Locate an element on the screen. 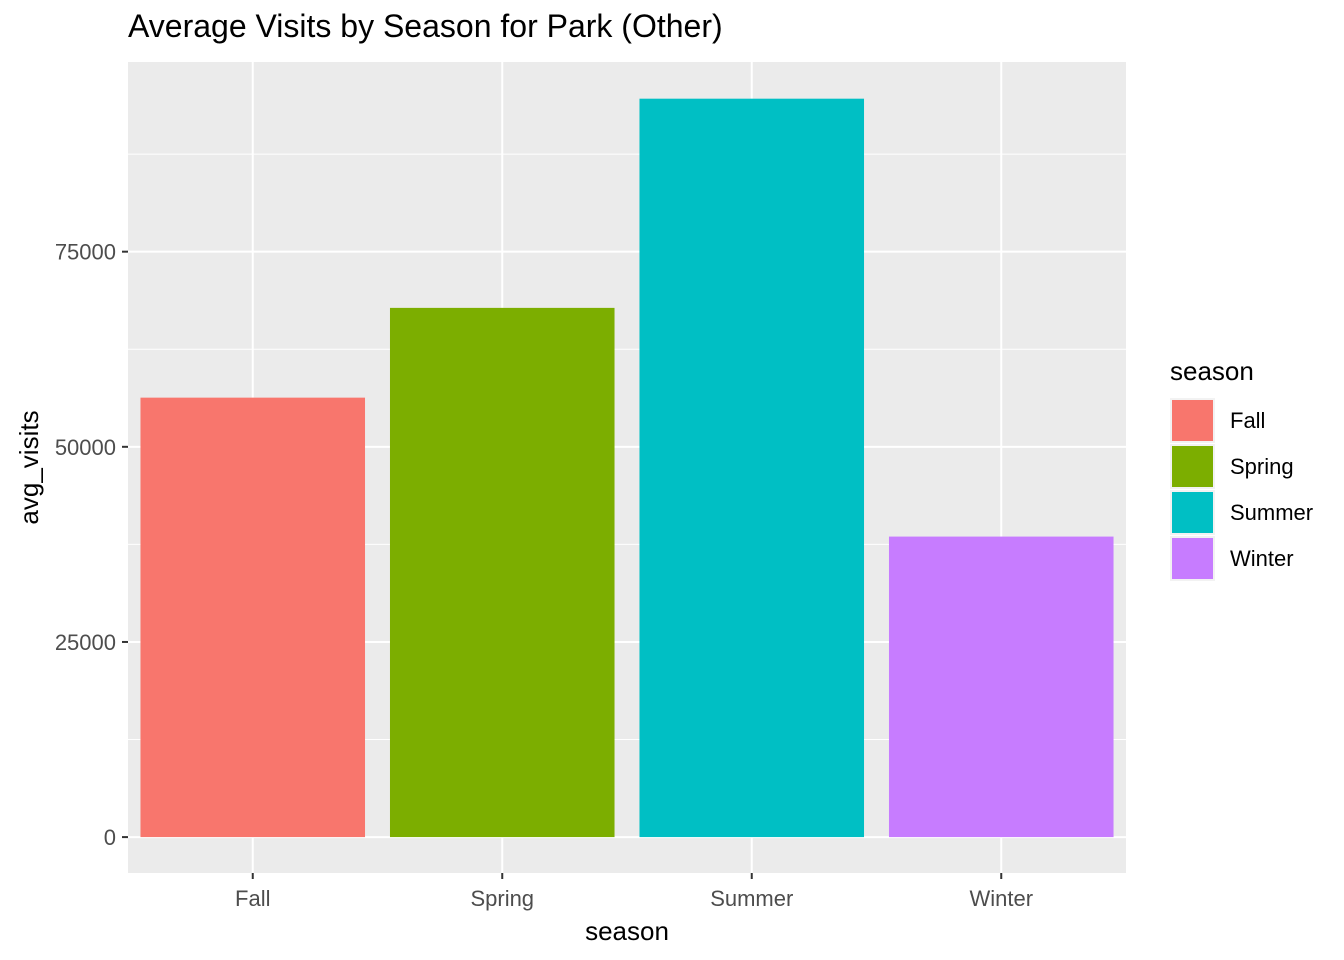 This screenshot has height=960, width=1344. y-tick-label: 75000 is located at coordinates (85, 252).